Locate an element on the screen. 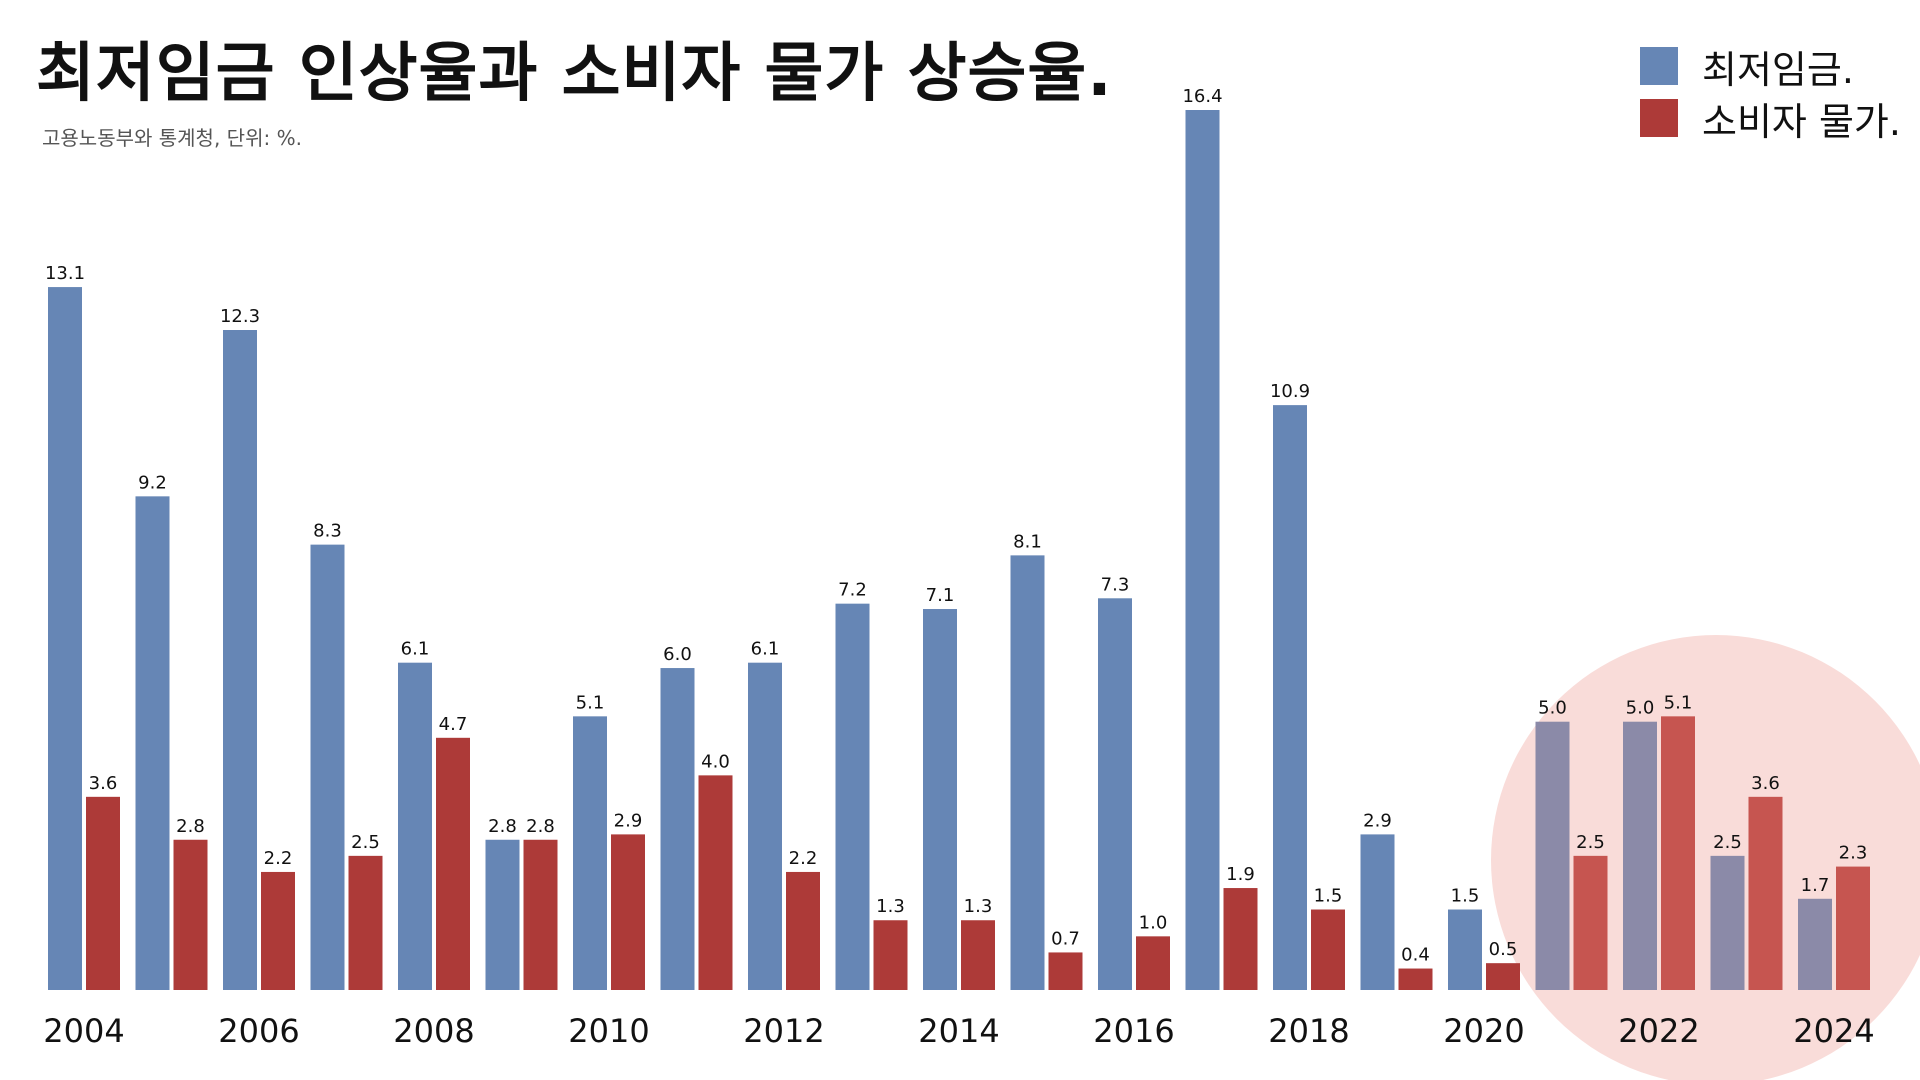  bar-label-min-wage-2013: 7.2 is located at coordinates (852, 590).